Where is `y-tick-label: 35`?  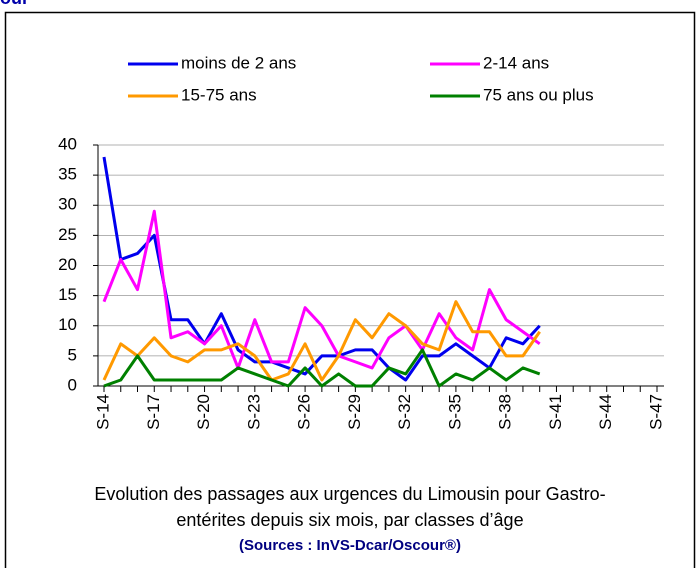
y-tick-label: 35 is located at coordinates (67, 174).